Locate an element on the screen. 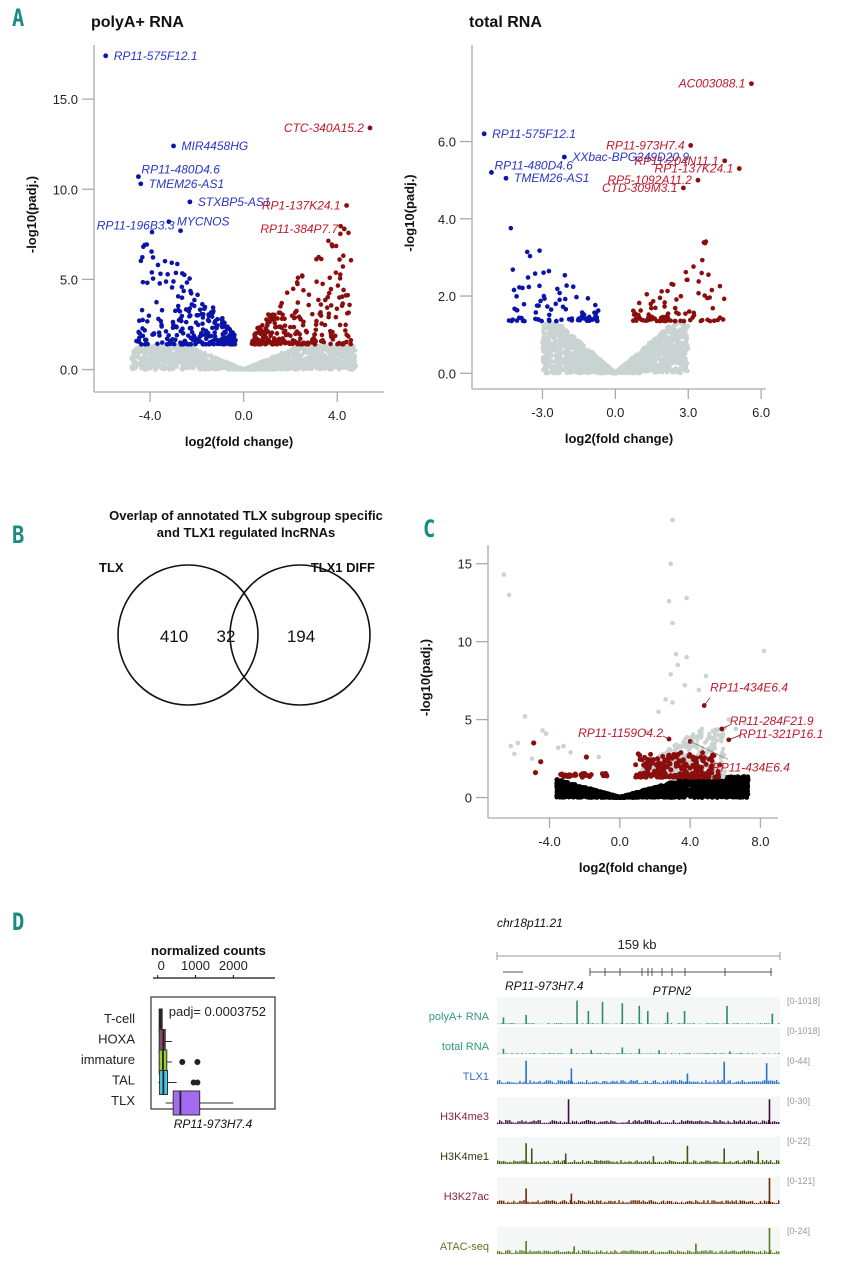 The image size is (849, 1280). gene-label: RP11-480D4.6 is located at coordinates (533, 165).